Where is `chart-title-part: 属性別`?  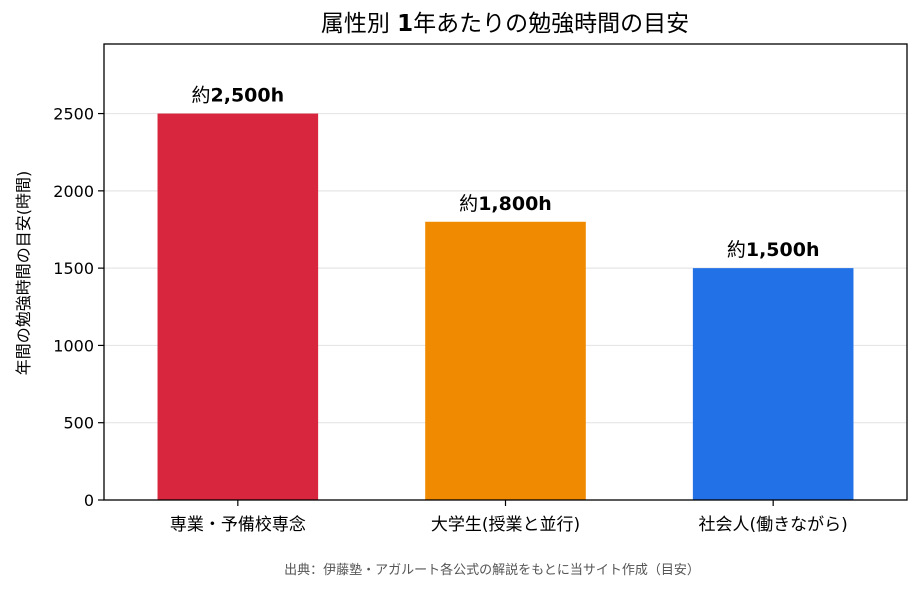
chart-title-part: 属性別 is located at coordinates (359, 24).